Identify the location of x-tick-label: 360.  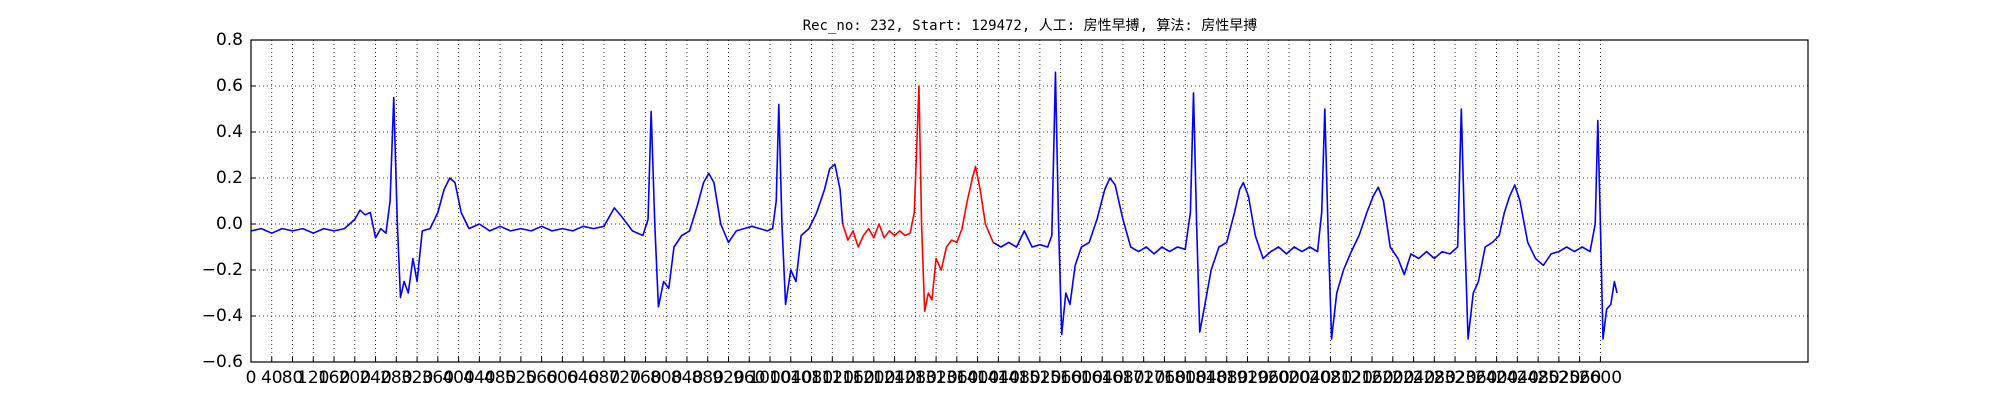
(438, 378).